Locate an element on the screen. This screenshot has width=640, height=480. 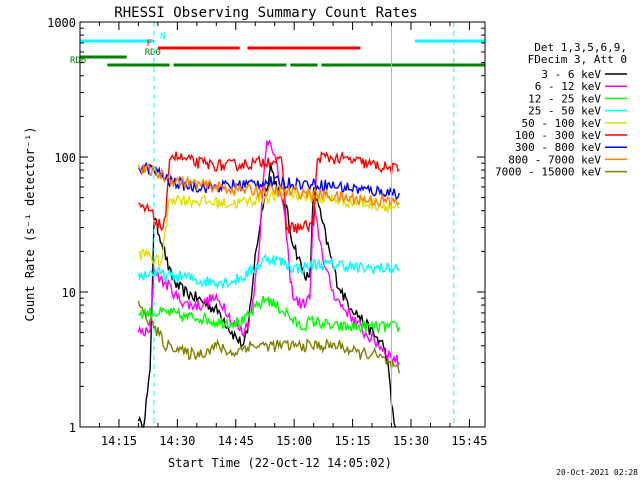
series-line-7000-15000-kev is located at coordinates (268, 337).